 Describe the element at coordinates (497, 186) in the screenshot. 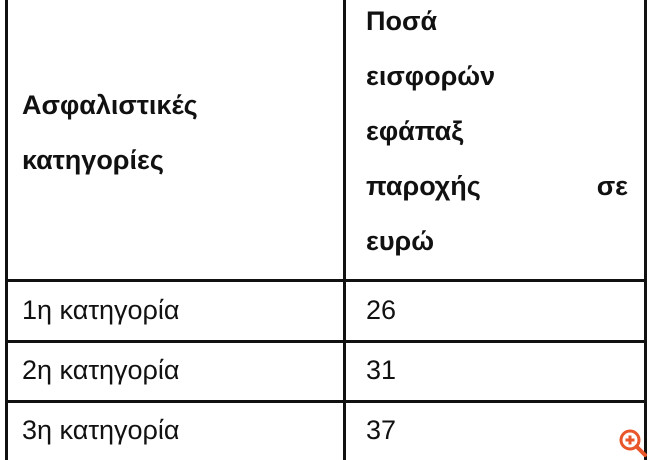

I see `header-line: παροχής σε` at that location.